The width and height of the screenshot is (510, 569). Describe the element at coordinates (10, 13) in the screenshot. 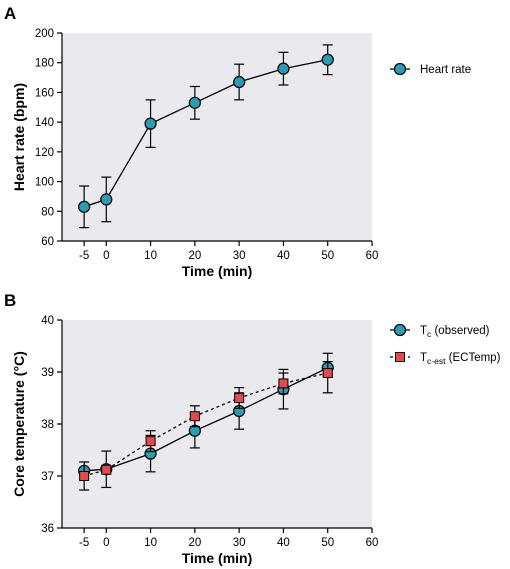

I see `panel-label: A` at that location.